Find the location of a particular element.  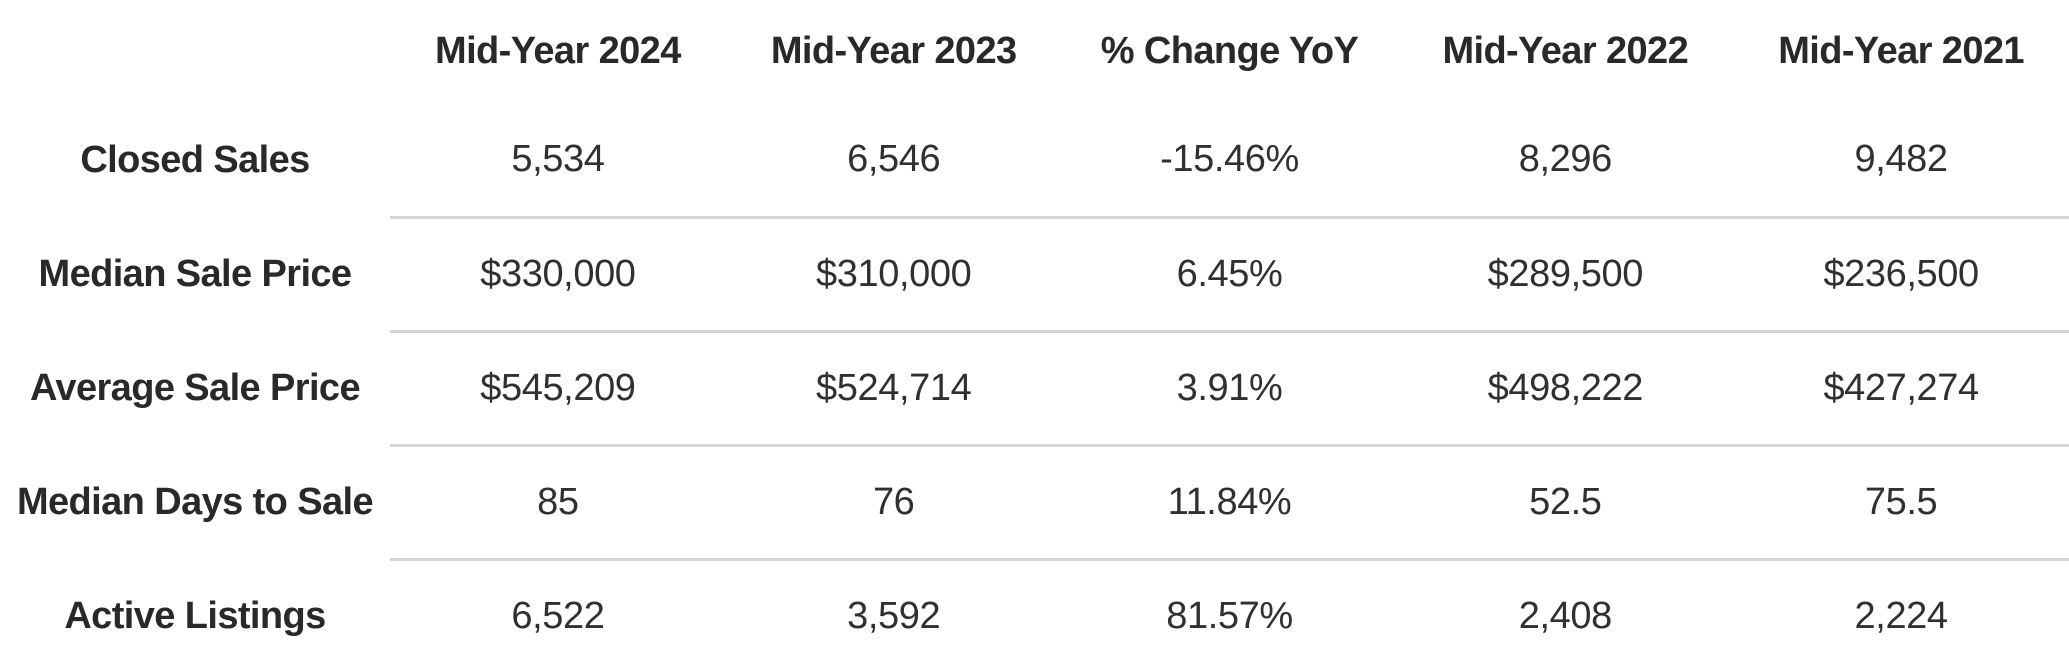

cell-closed-sales-yoy: -15.46% is located at coordinates (1229, 161).